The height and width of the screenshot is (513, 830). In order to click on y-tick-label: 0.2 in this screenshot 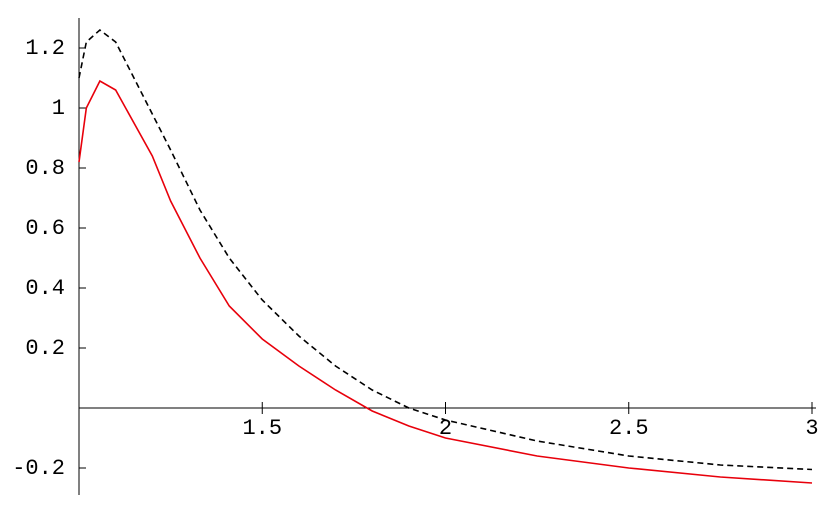, I will do `click(45, 348)`.